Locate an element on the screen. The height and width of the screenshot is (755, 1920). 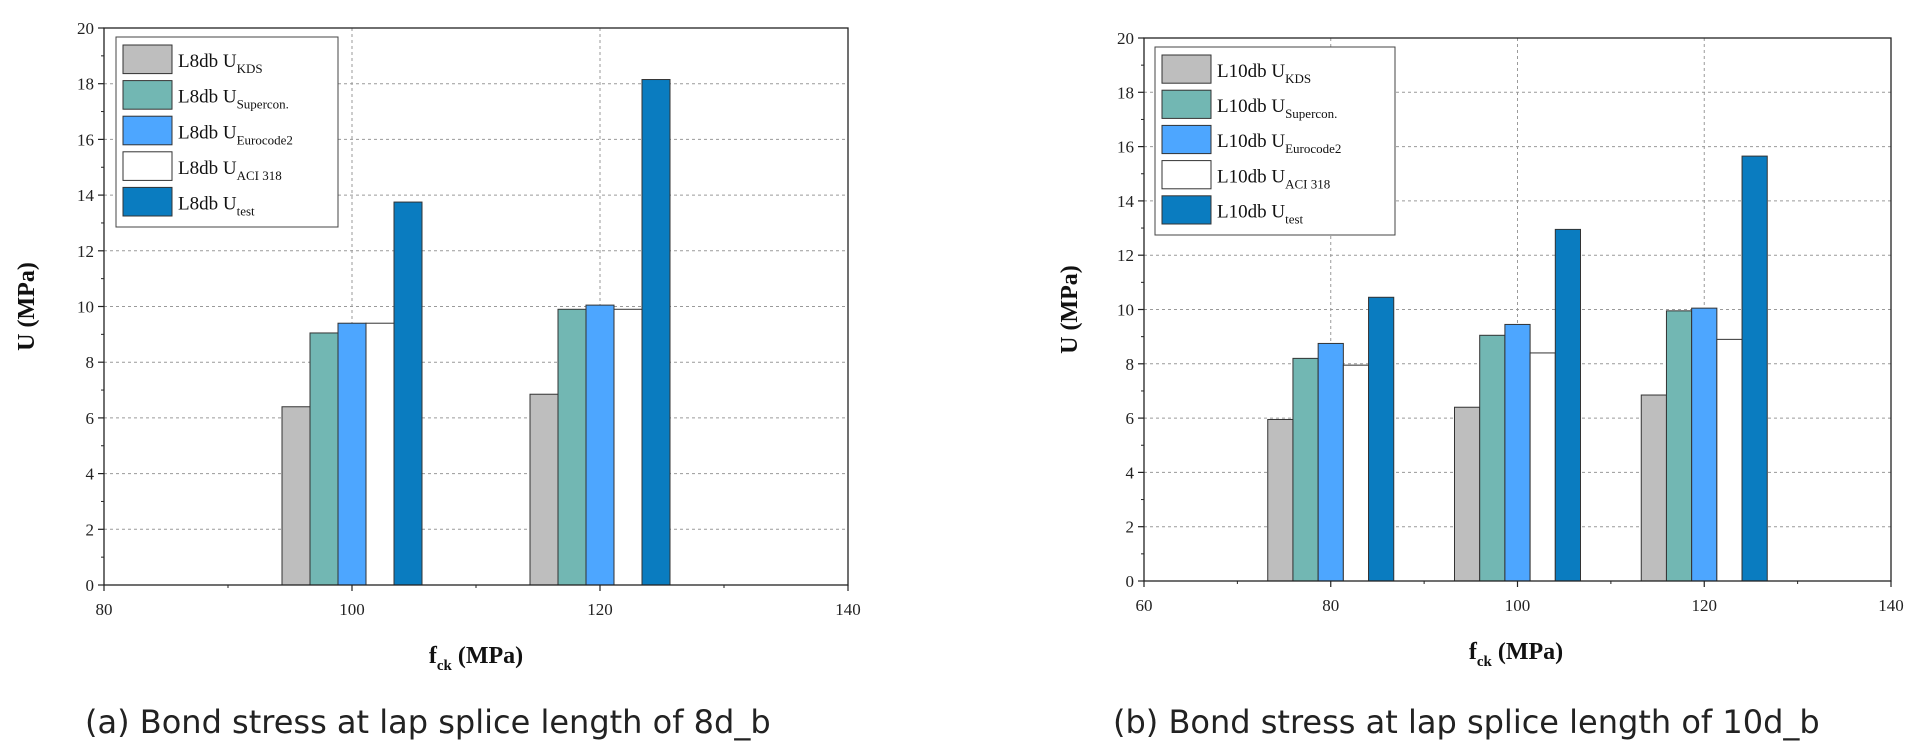
legend-entry: L10db Utest is located at coordinates (1260, 214).